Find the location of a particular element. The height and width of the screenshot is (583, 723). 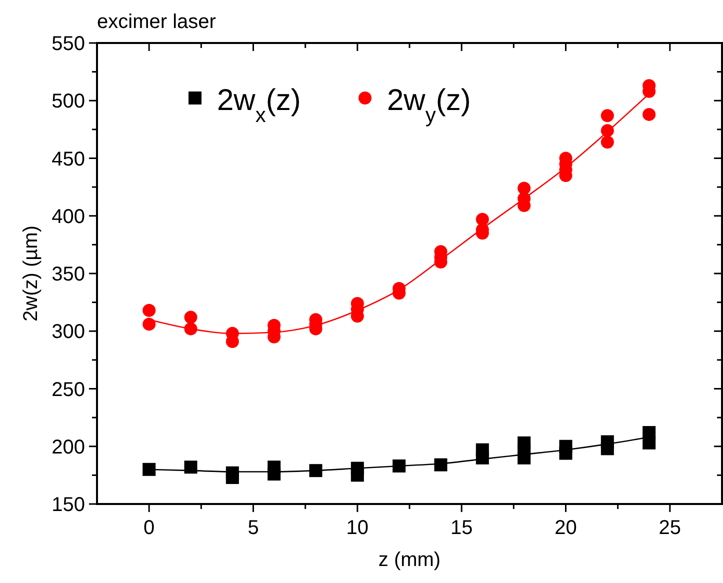

y-tick-label: 200 is located at coordinates (68, 447).